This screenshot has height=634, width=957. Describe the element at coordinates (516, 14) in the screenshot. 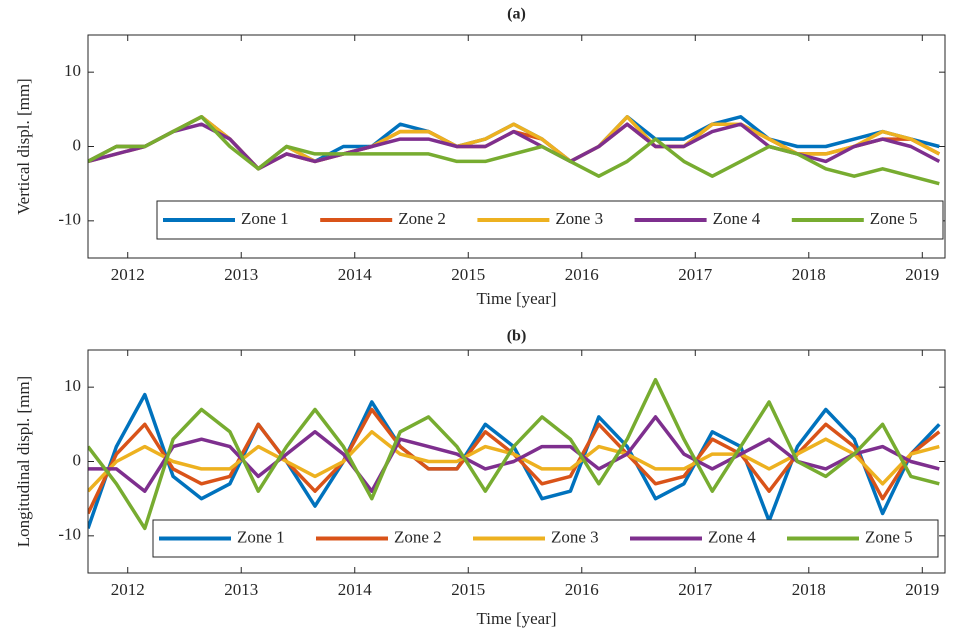

I see `chart-title: (a)` at that location.